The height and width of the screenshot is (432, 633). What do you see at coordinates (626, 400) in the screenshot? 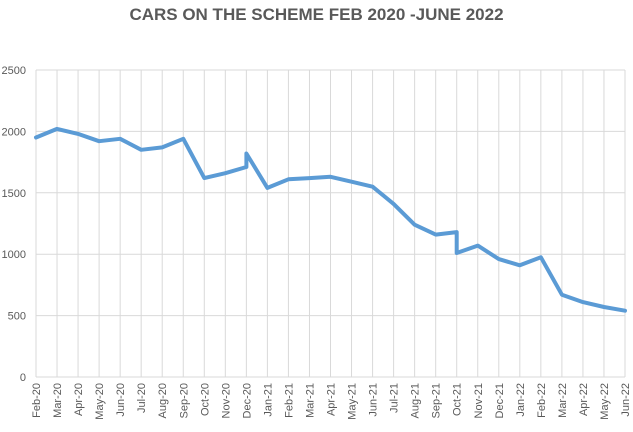
I see `x-tick-label: Jun-22` at bounding box center [626, 400].